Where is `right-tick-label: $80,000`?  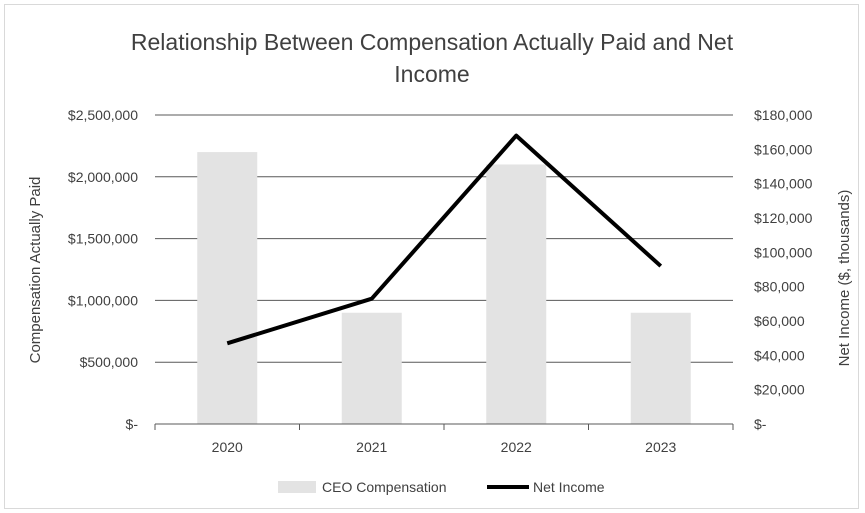
right-tick-label: $80,000 is located at coordinates (779, 287).